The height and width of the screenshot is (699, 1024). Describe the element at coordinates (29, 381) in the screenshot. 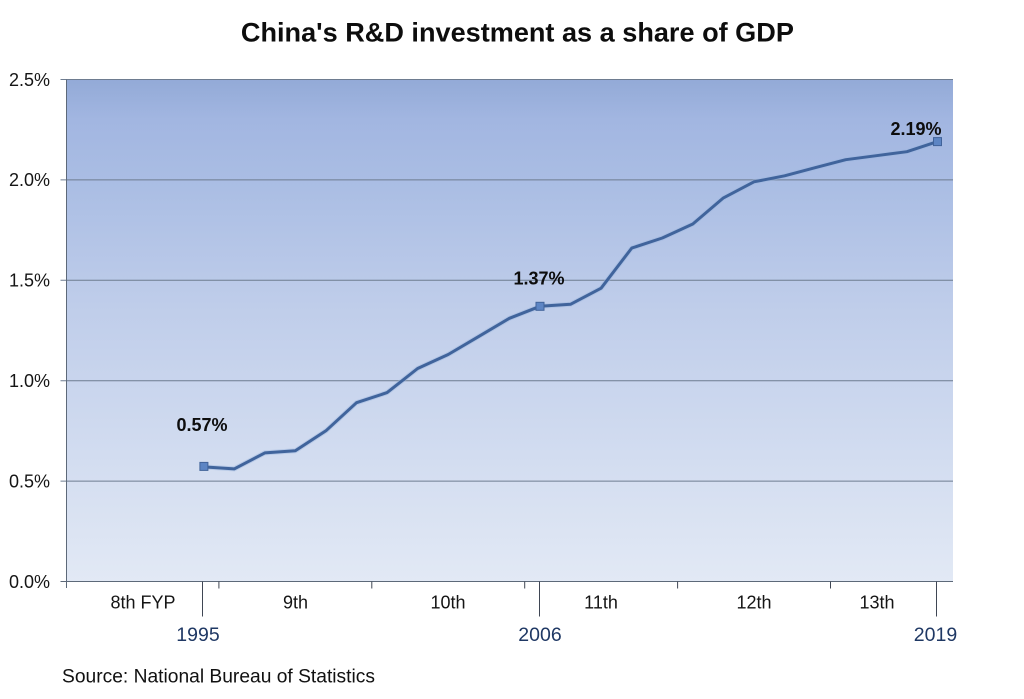

I see `svg-text: 1.0%` at that location.